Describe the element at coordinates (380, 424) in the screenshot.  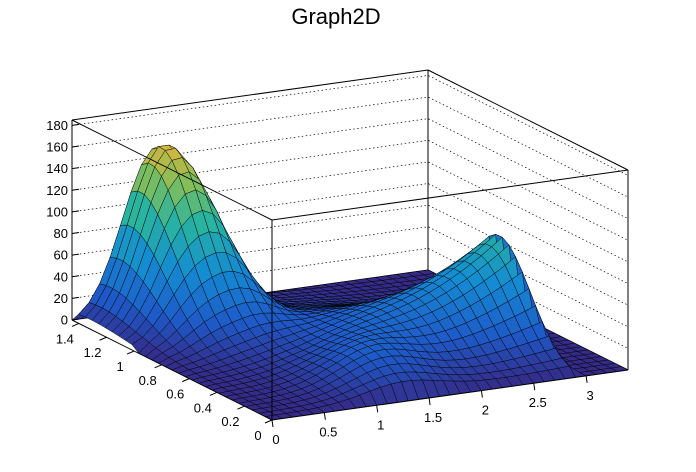
I see `x-tick-label-2: 1` at that location.